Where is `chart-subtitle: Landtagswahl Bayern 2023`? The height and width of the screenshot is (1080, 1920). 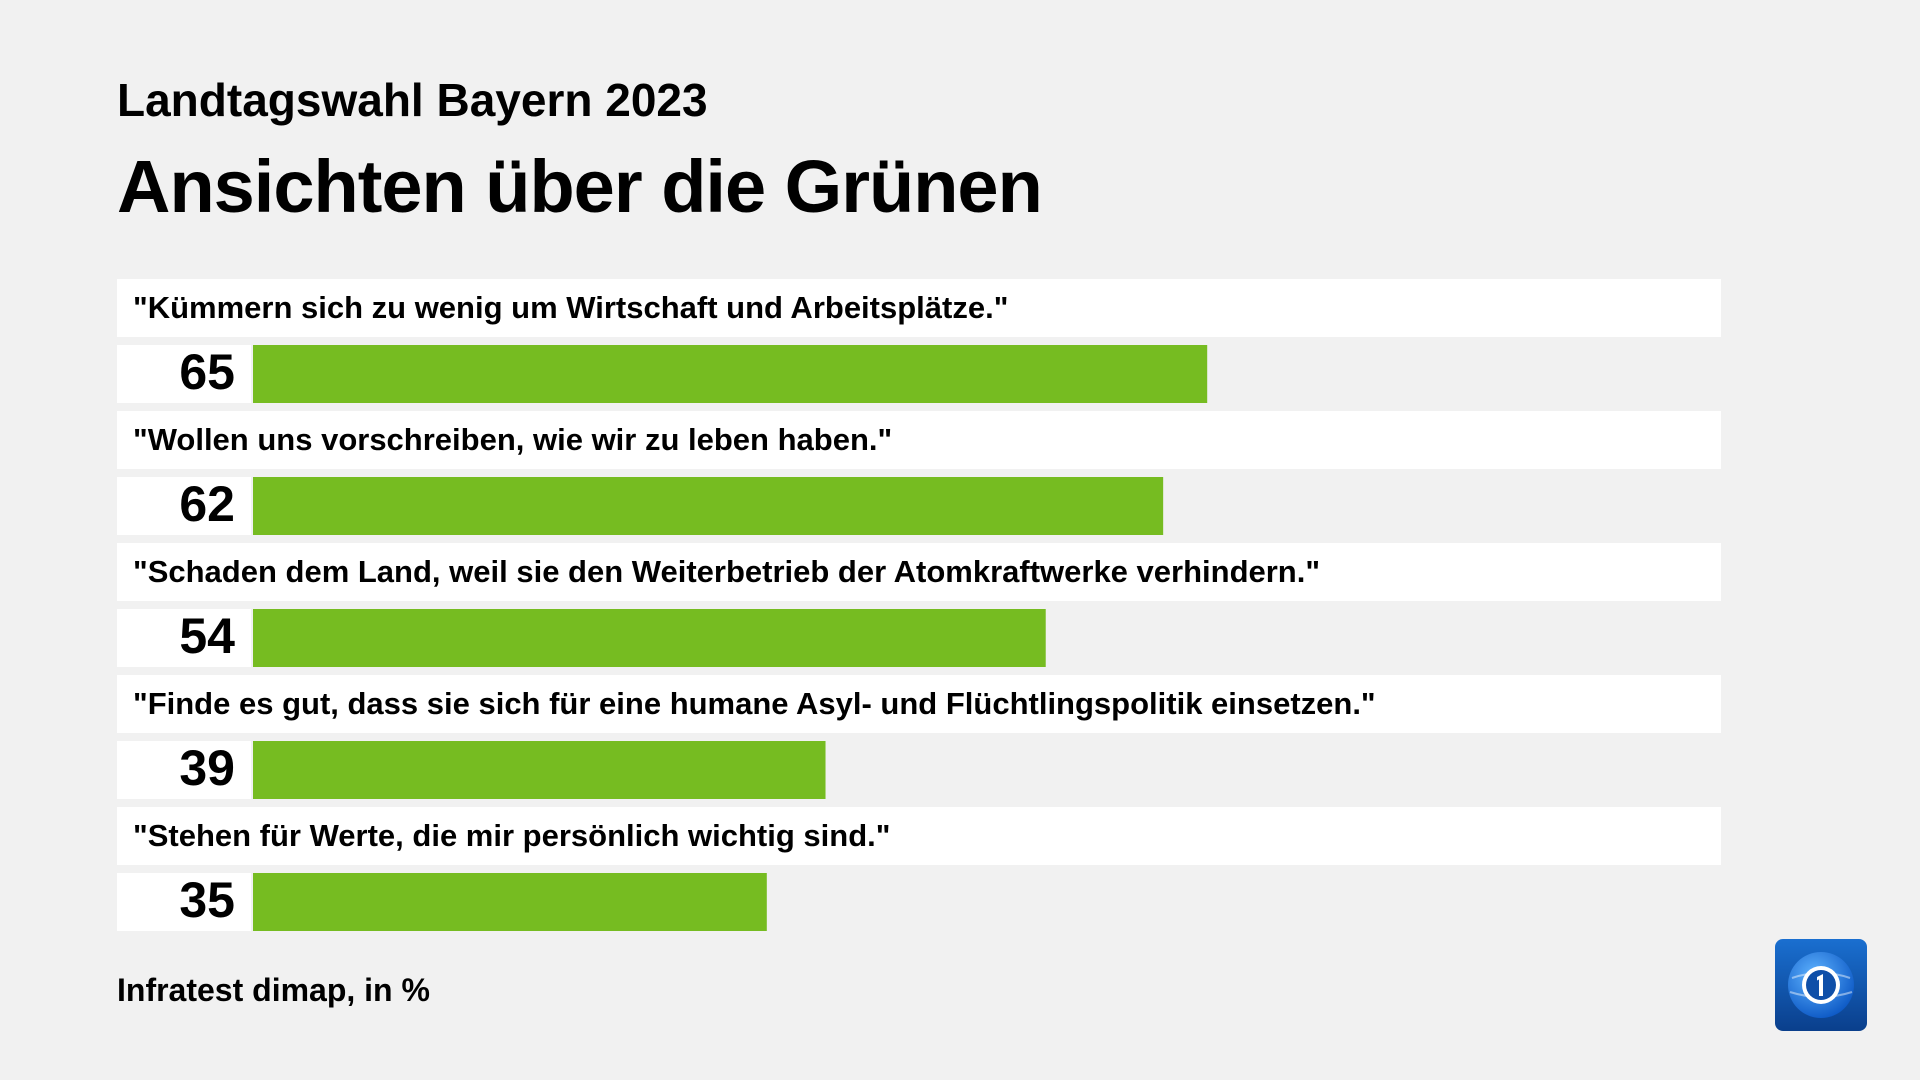 chart-subtitle: Landtagswahl Bayern 2023 is located at coordinates (412, 100).